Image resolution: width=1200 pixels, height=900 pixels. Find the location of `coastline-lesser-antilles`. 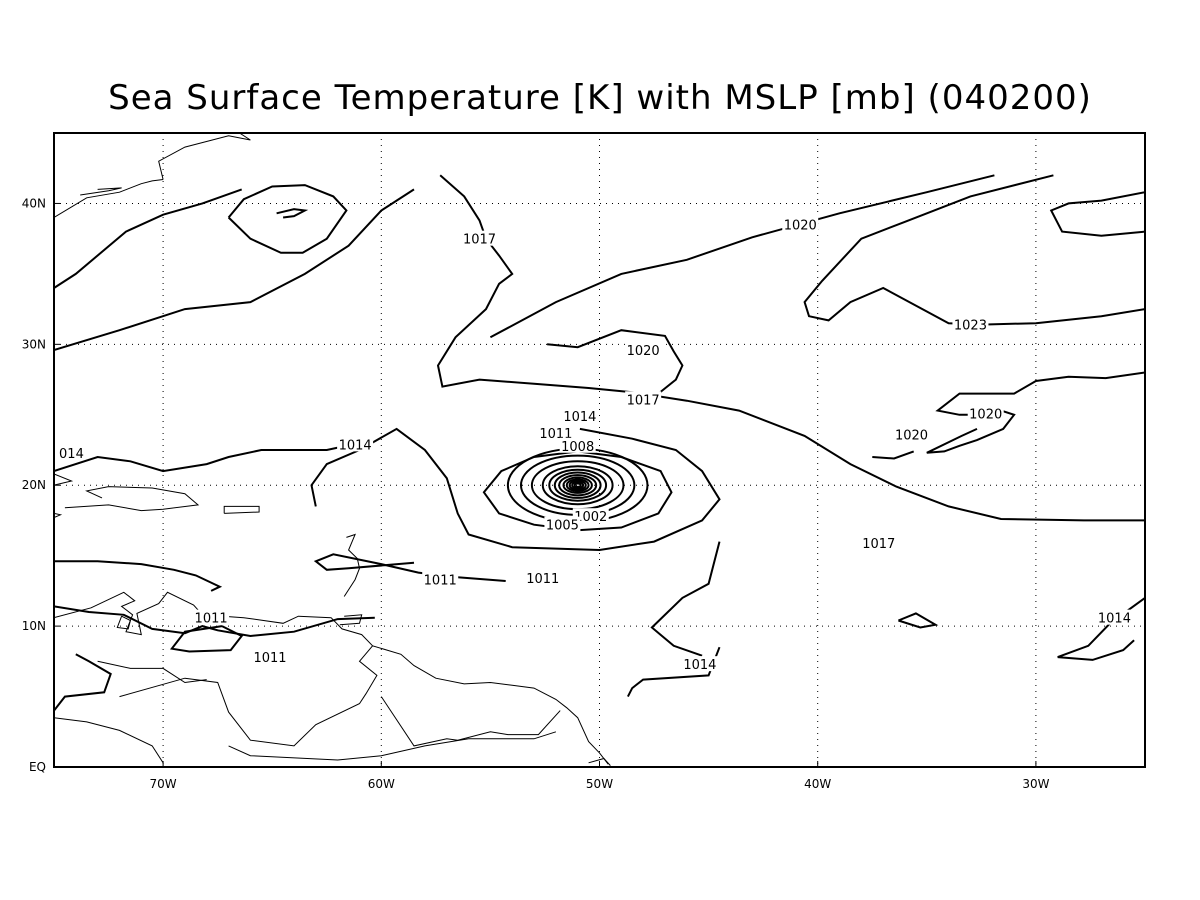

coastline-lesser-antilles is located at coordinates (352, 565).